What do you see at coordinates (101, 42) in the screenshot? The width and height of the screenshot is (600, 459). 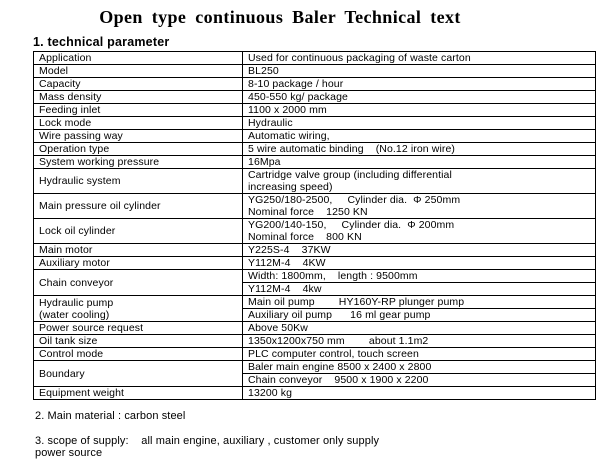 I see `section-heading: 1. technical parameter` at bounding box center [101, 42].